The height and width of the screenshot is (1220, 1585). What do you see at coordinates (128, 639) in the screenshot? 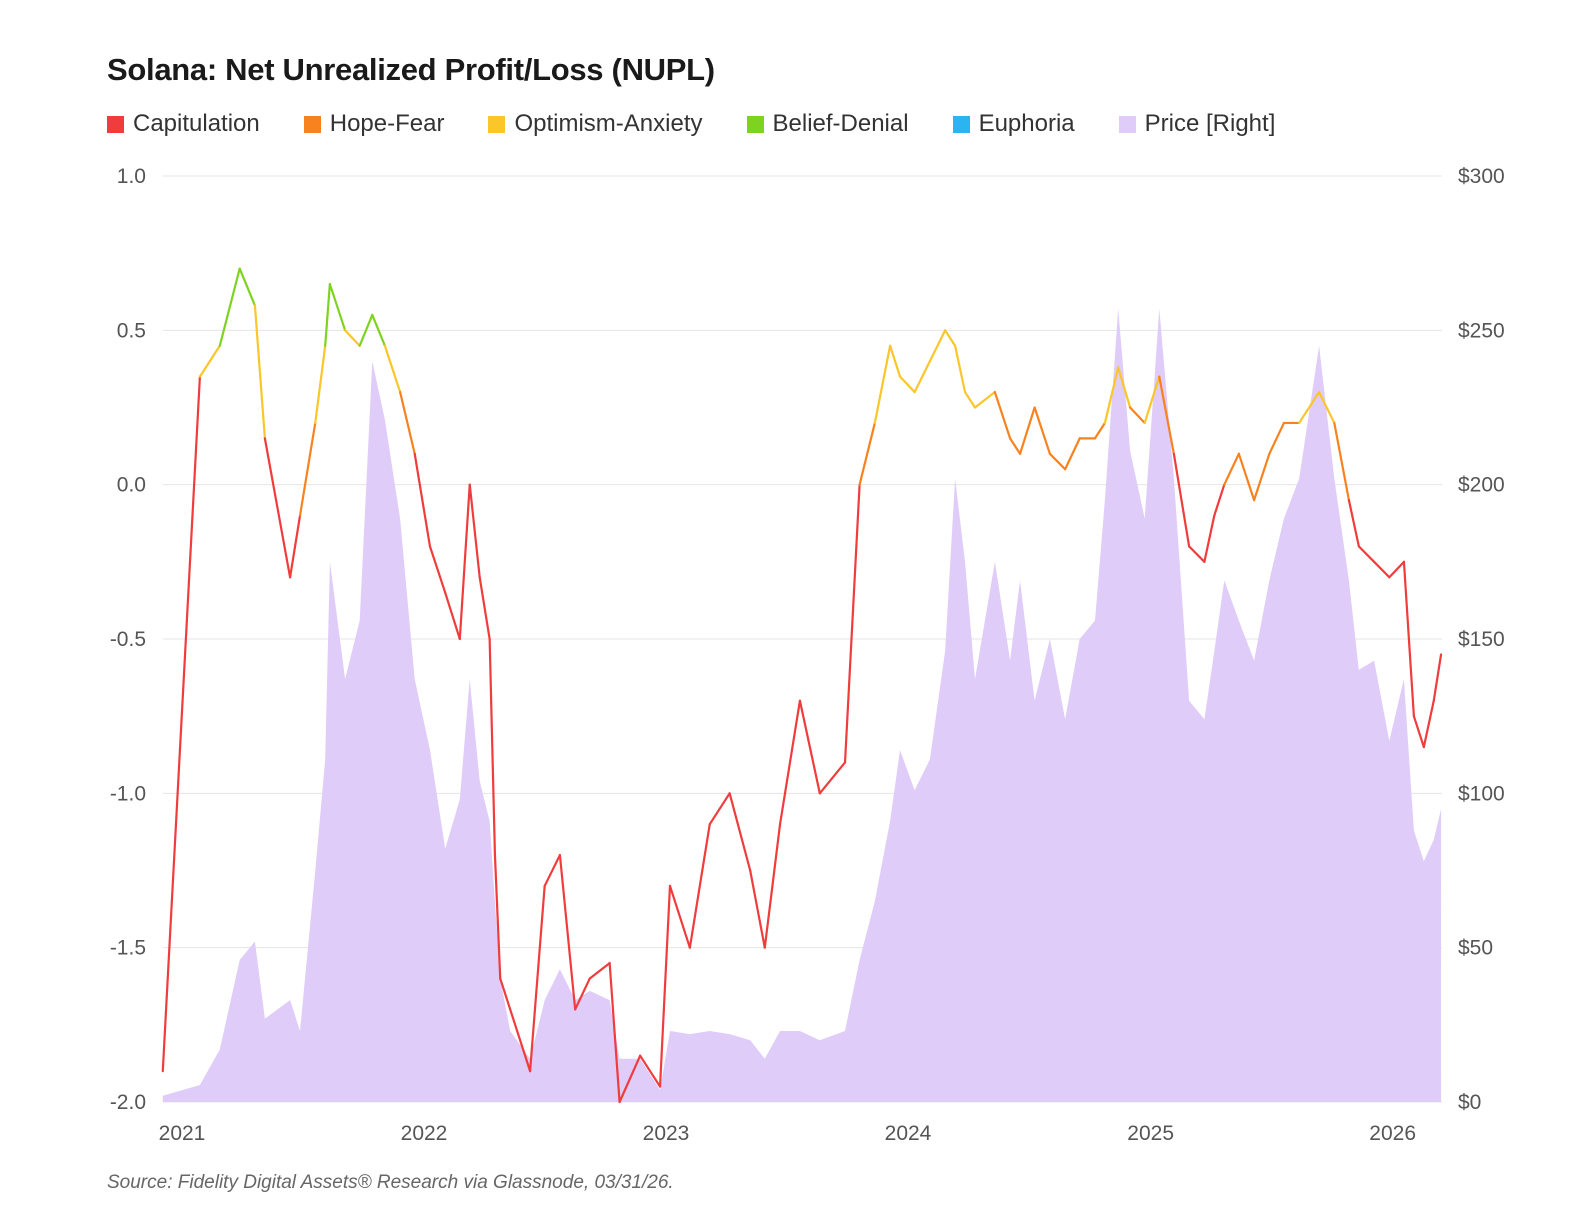
I see `y-left-tick-label: -0.5` at bounding box center [128, 639].